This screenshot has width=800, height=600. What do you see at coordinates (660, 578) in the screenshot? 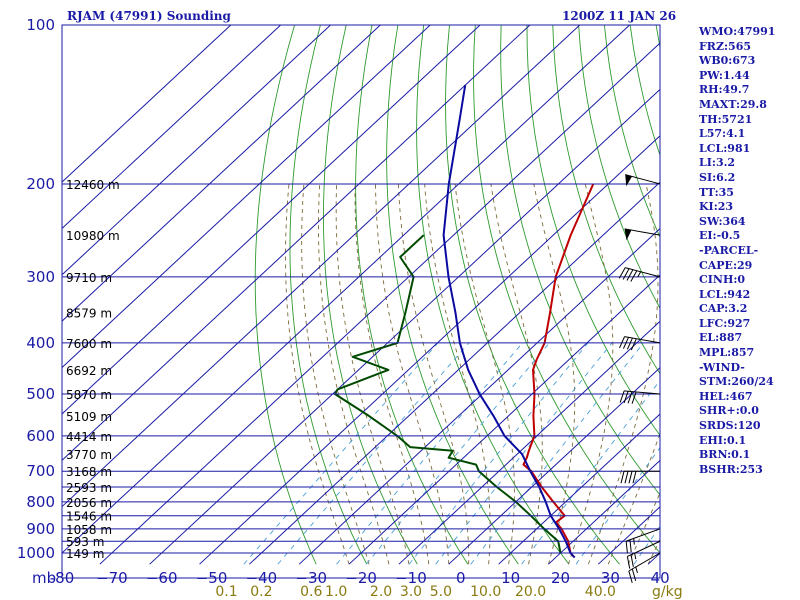
I see `temperature-tick-label: 40` at bounding box center [660, 578].